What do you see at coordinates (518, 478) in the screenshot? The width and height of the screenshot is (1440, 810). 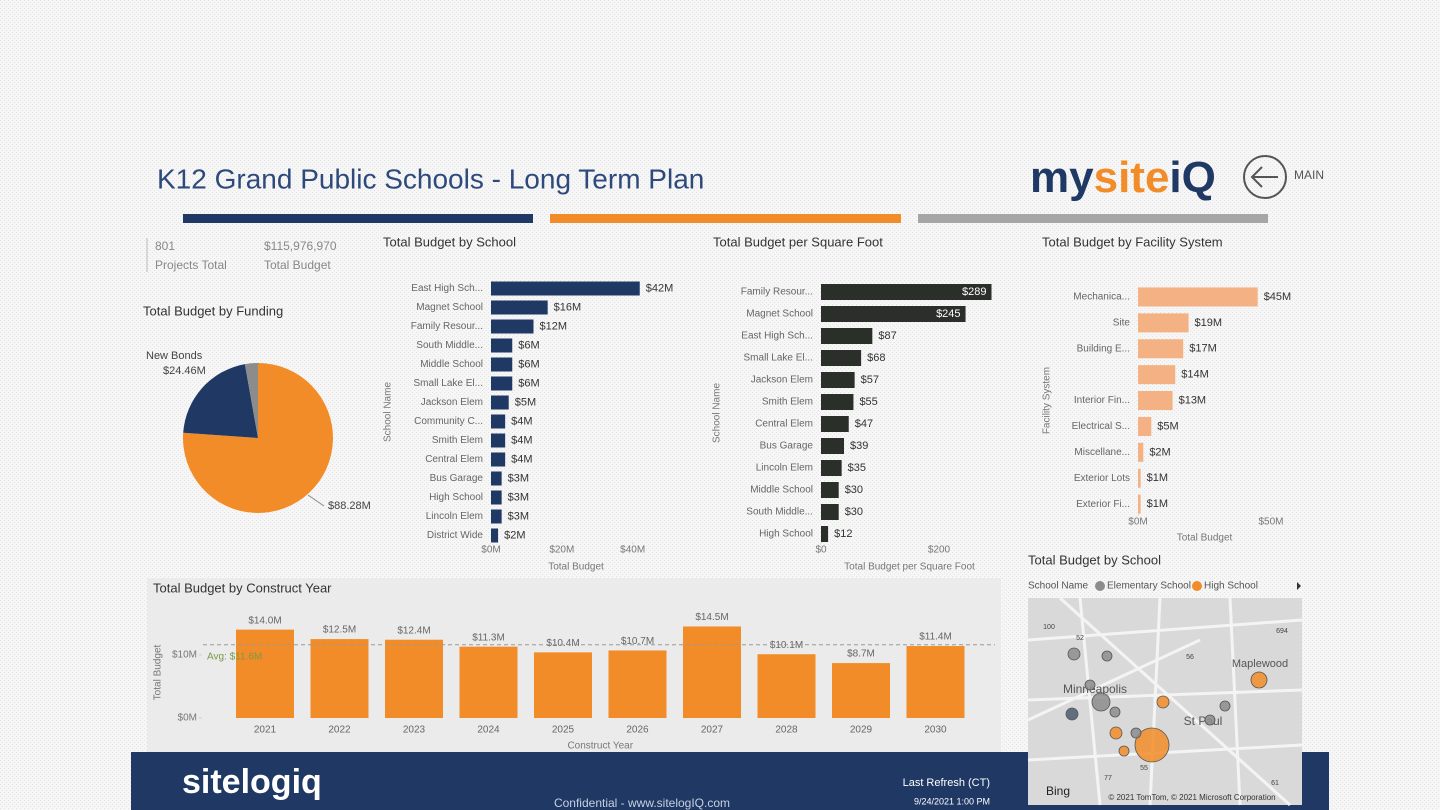 I see `value-label: $3M` at bounding box center [518, 478].